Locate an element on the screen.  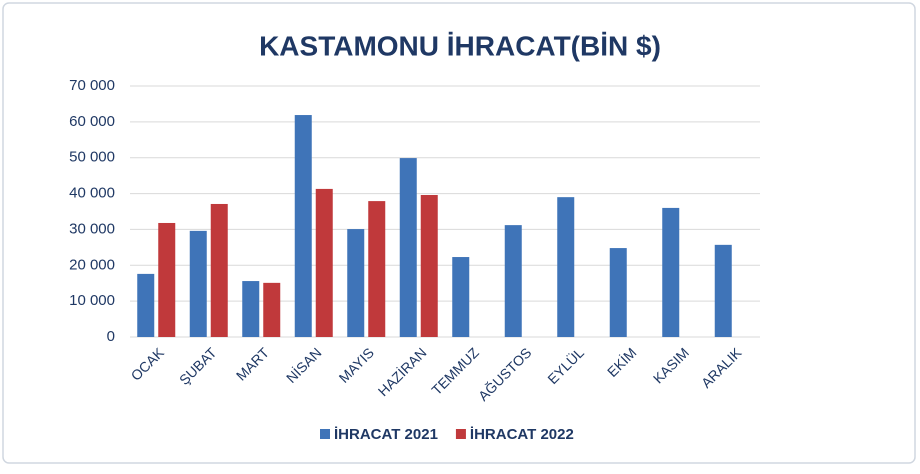
y-tick-label: 10 000 is located at coordinates (92, 300).